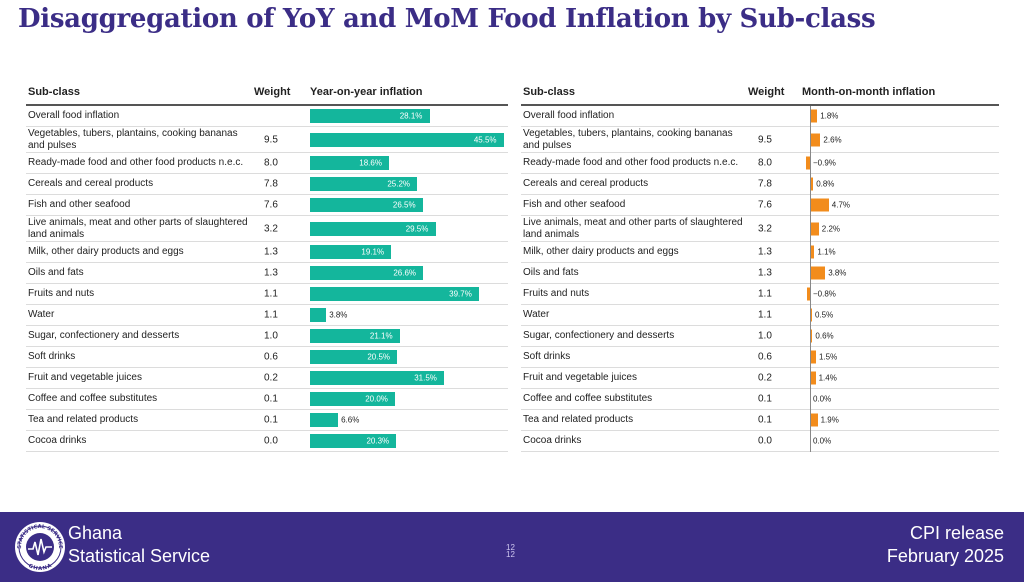  I want to click on mom-row: Overall food inflation 1.8%, so click(760, 116).